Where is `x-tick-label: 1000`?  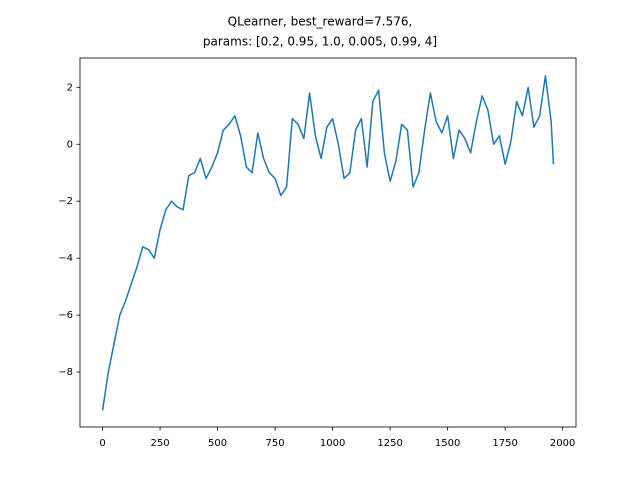
x-tick-label: 1000 is located at coordinates (332, 443).